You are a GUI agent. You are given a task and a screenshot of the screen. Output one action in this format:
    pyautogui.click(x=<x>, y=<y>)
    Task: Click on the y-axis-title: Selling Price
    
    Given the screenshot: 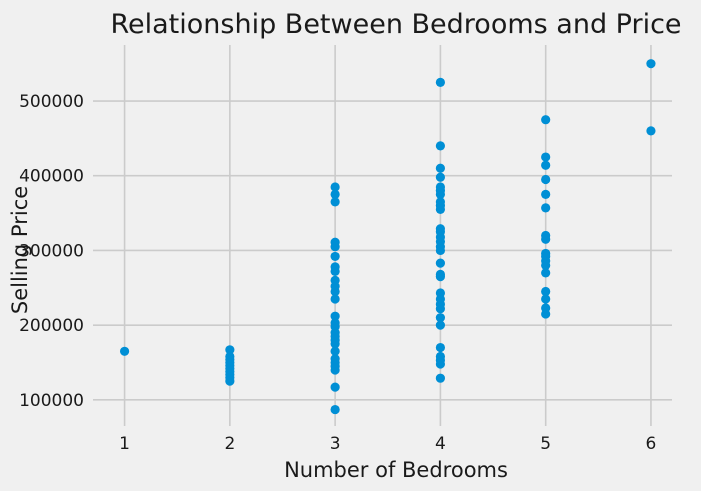 What is the action you would take?
    pyautogui.click(x=20, y=250)
    